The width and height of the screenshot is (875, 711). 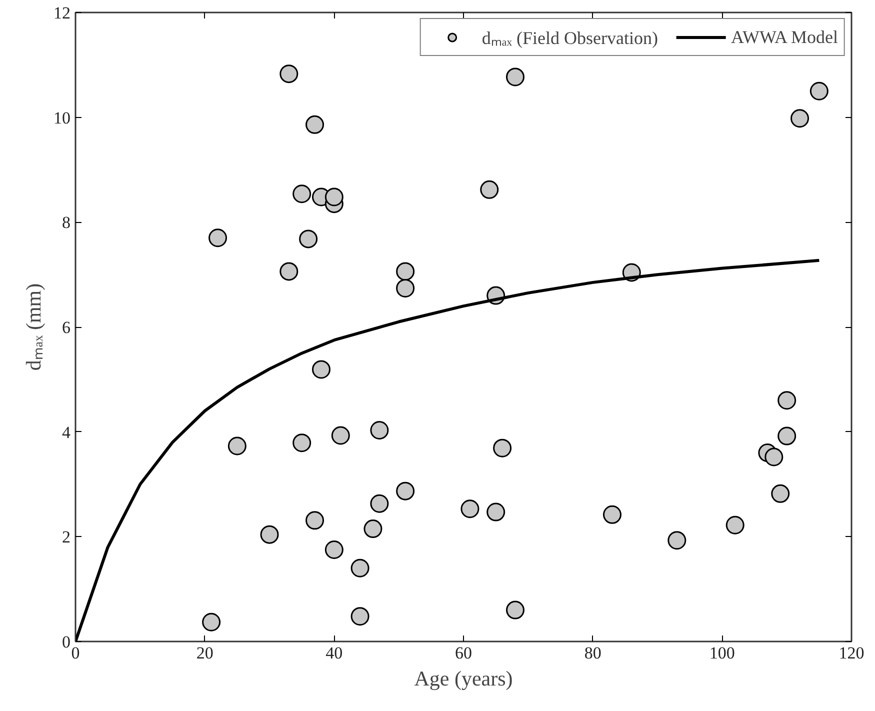 What do you see at coordinates (570, 38) in the screenshot?
I see `legend-label: dₘₐₓ (Field Observation)` at bounding box center [570, 38].